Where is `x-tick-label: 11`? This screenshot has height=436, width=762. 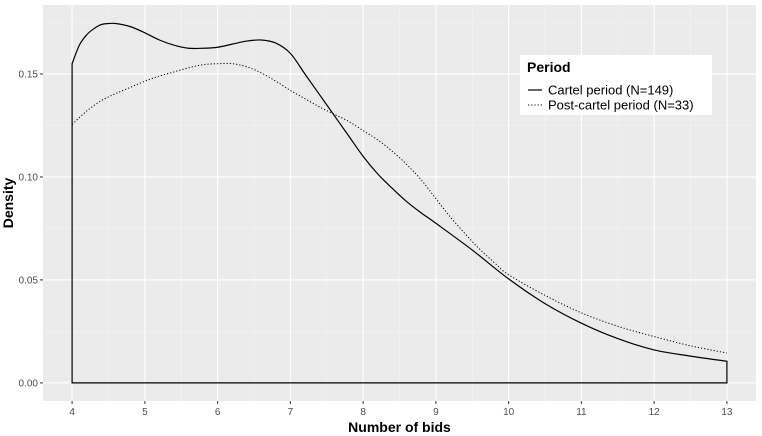 x-tick-label: 11 is located at coordinates (581, 412).